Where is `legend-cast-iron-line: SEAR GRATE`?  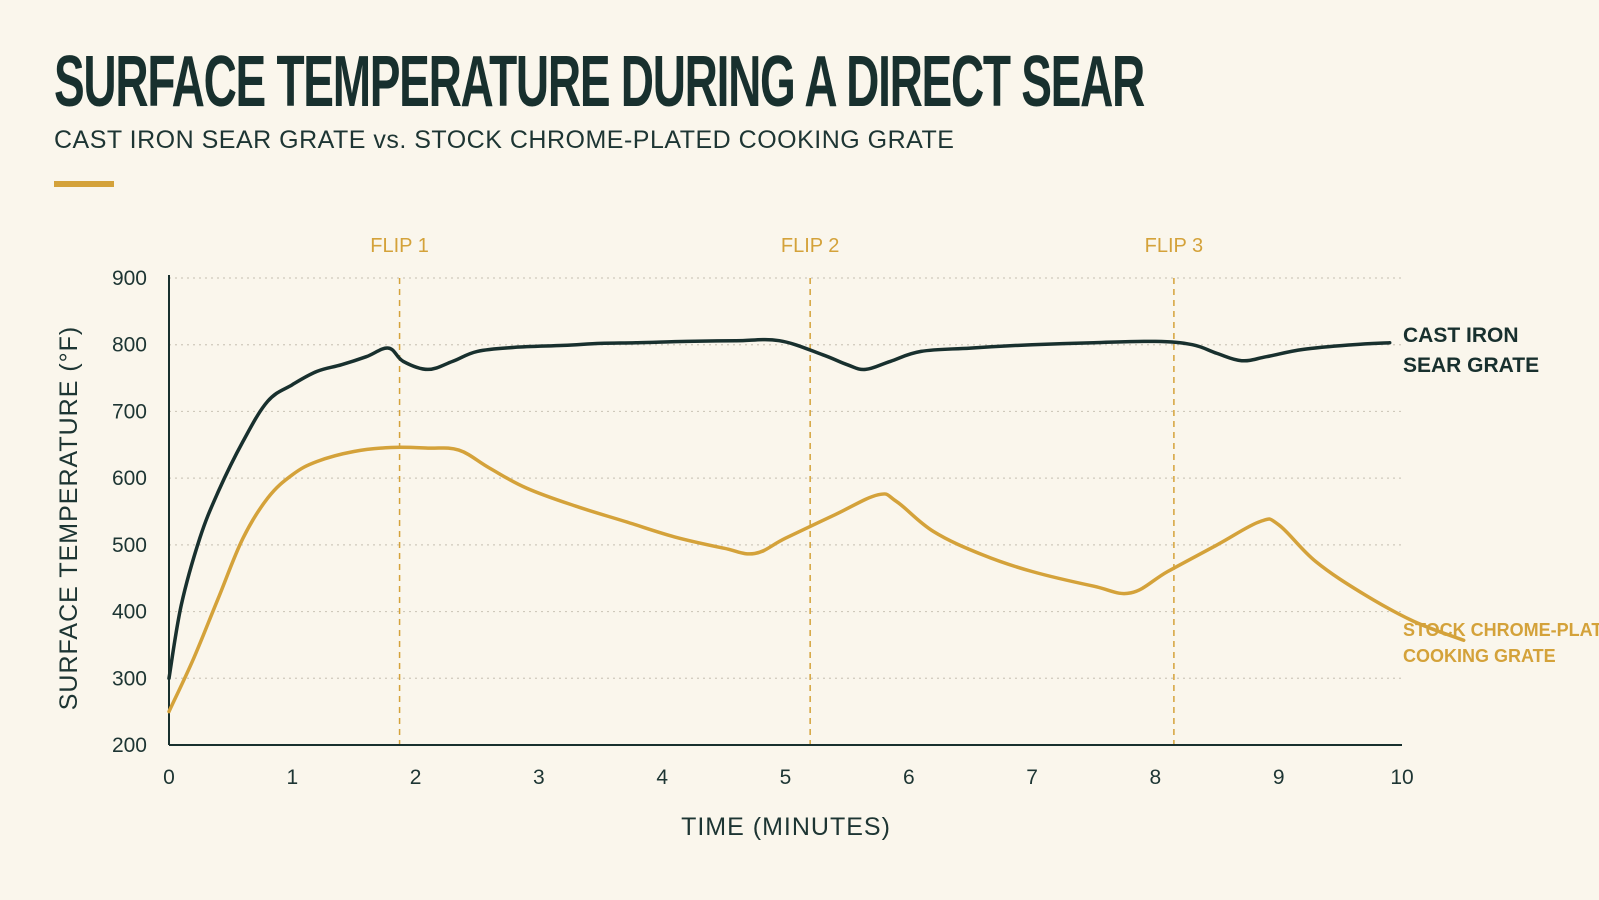 legend-cast-iron-line: SEAR GRATE is located at coordinates (1471, 365).